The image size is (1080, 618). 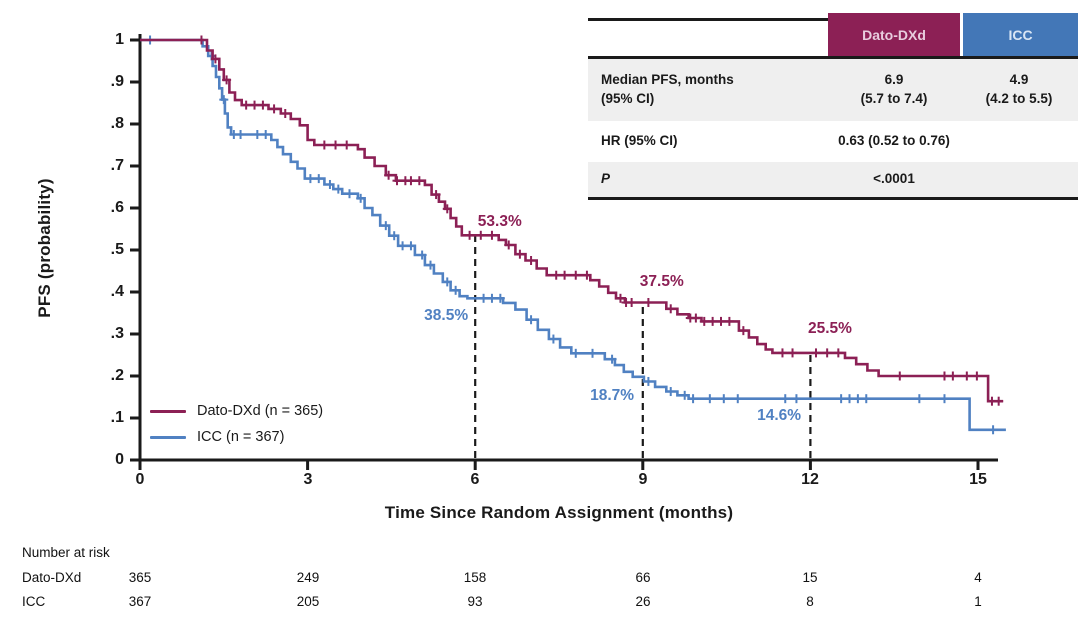 I want to click on summary-table-col-icc: ICC, so click(x=1020, y=34).